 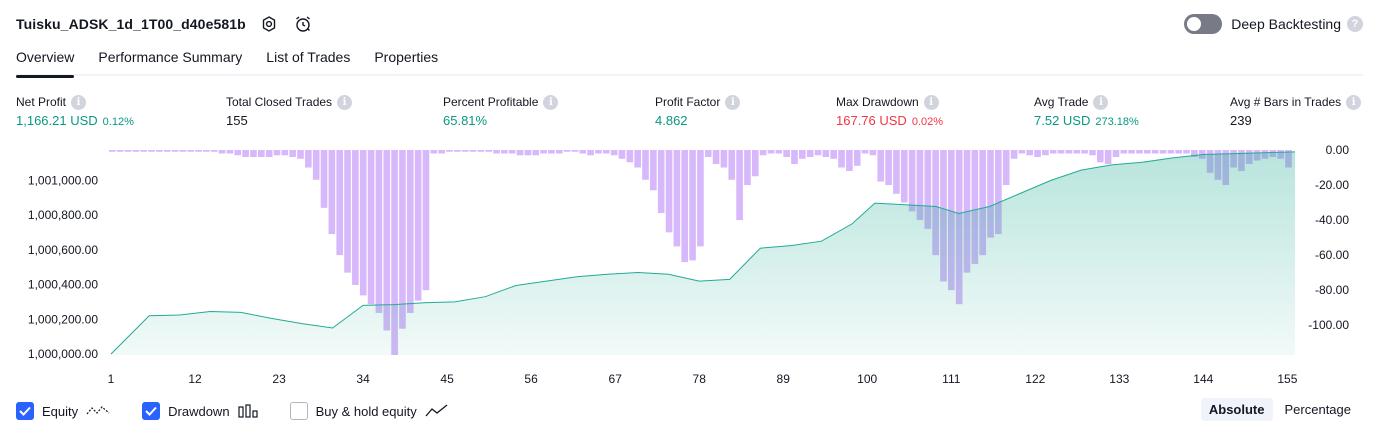 What do you see at coordinates (1203, 379) in the screenshot?
I see `x-axis-tick-label: 144` at bounding box center [1203, 379].